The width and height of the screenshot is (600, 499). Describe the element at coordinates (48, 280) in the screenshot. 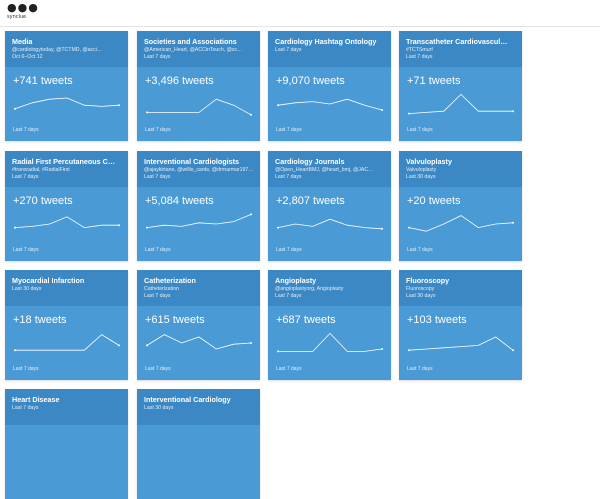

I see `card-title: Myocardial Infarction` at that location.